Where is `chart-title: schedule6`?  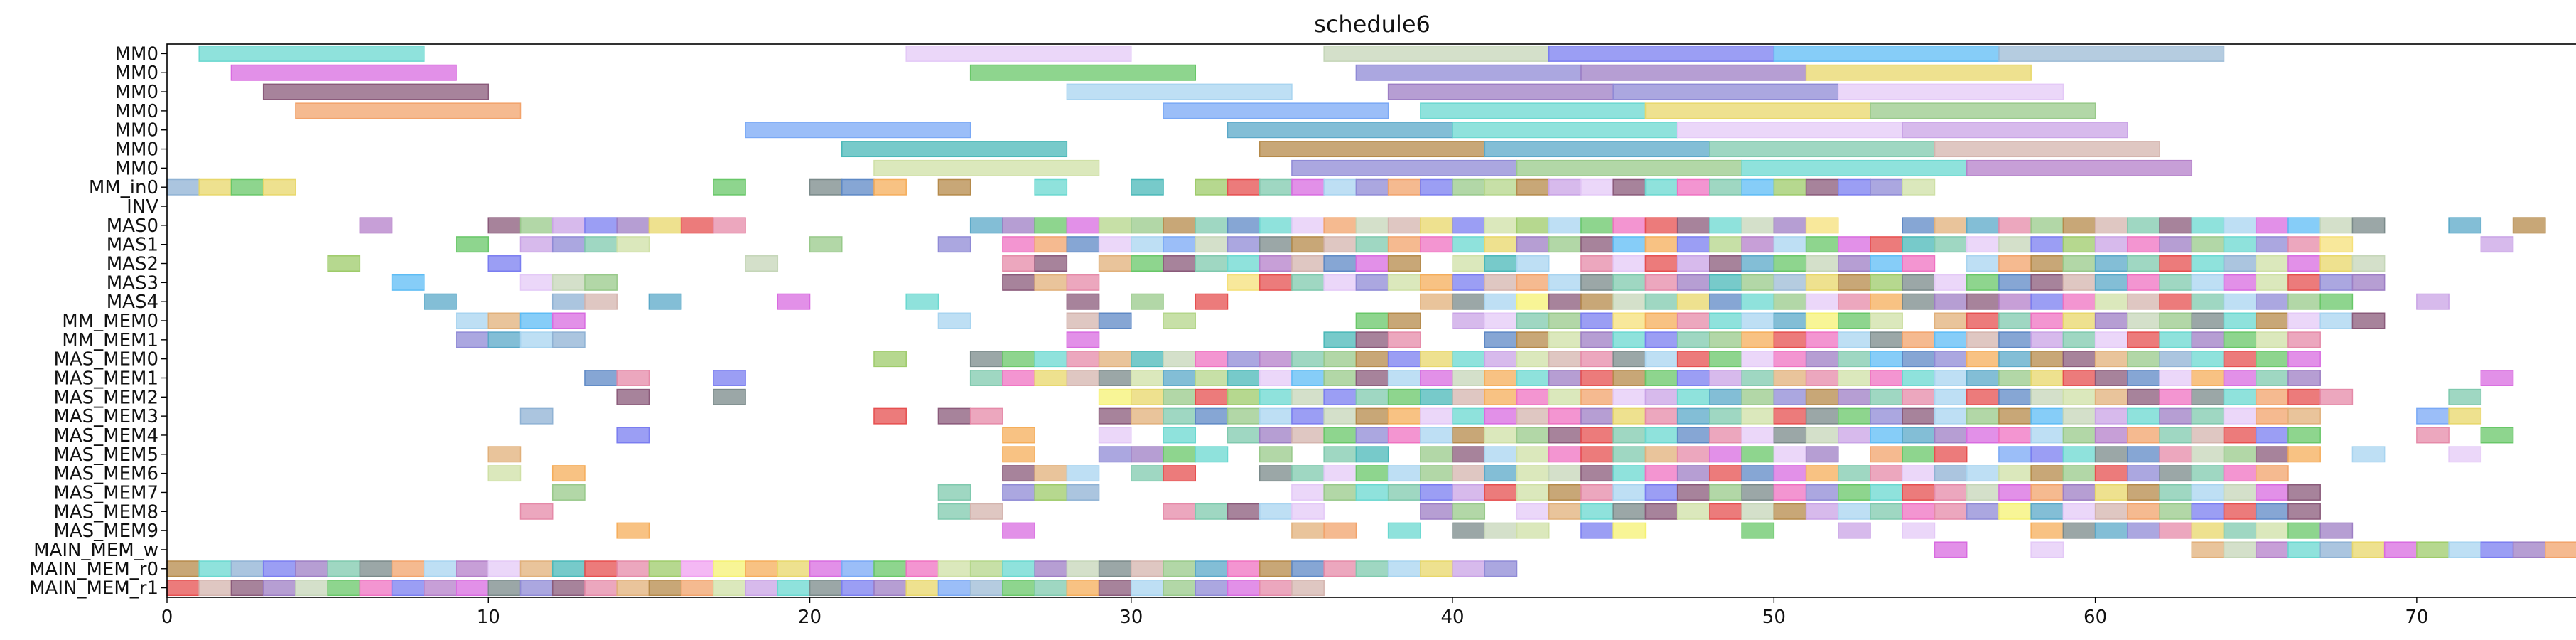 chart-title: schedule6 is located at coordinates (1372, 24).